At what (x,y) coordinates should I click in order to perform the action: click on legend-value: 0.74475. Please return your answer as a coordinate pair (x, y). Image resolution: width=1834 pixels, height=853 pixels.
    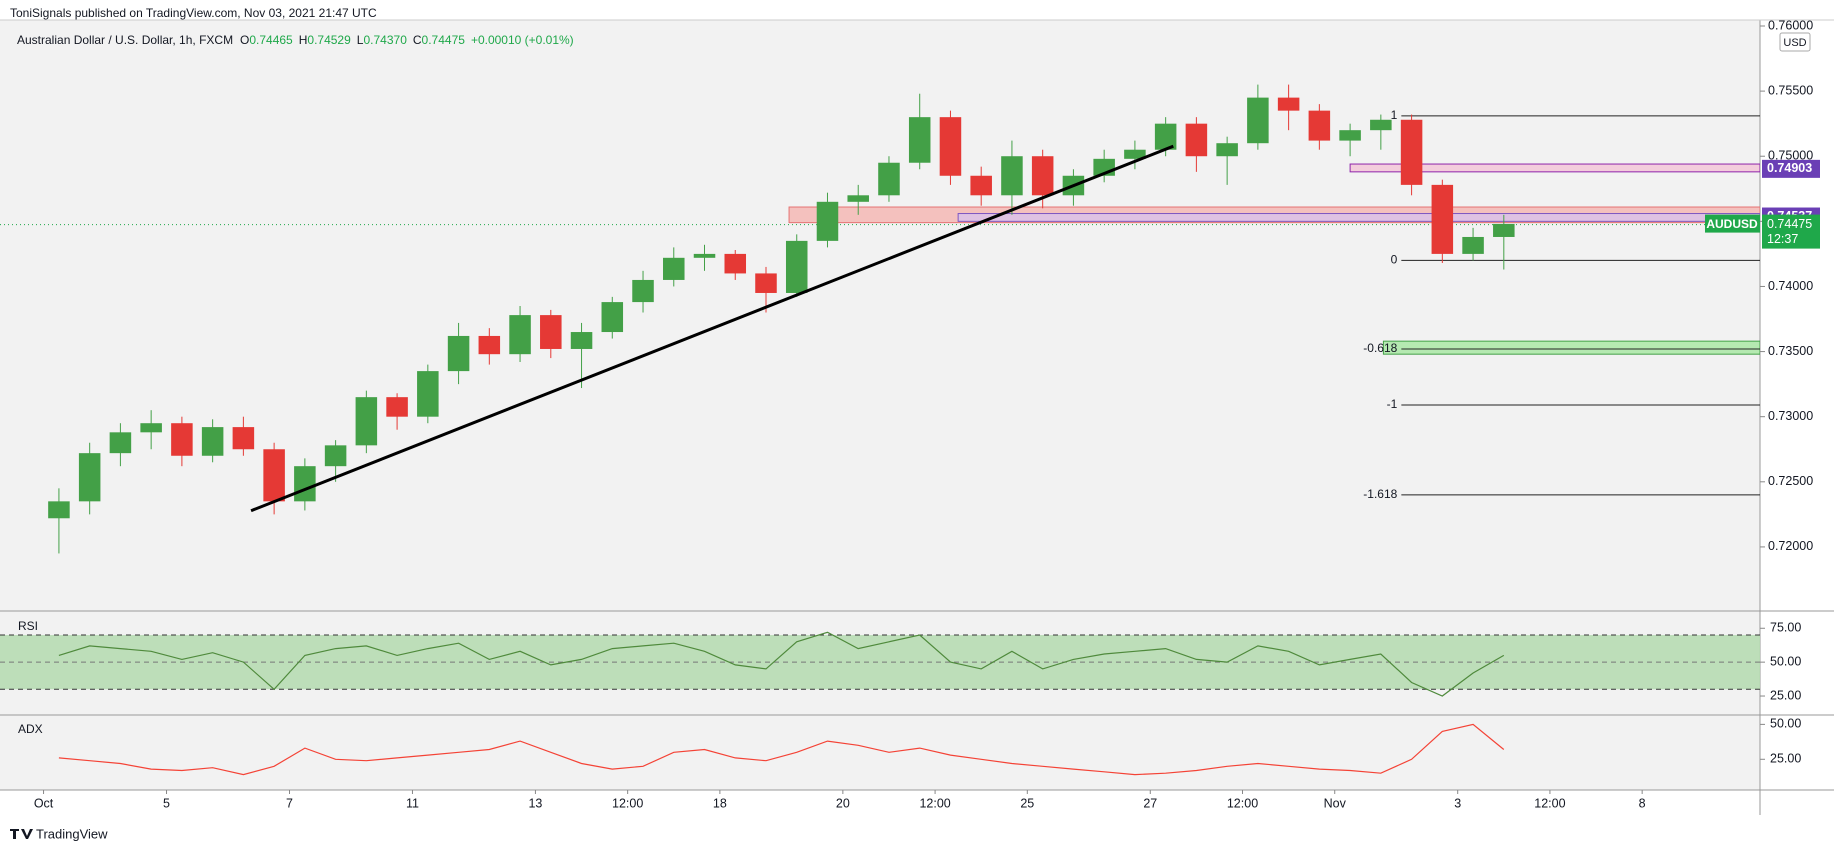
    Looking at the image, I should click on (444, 40).